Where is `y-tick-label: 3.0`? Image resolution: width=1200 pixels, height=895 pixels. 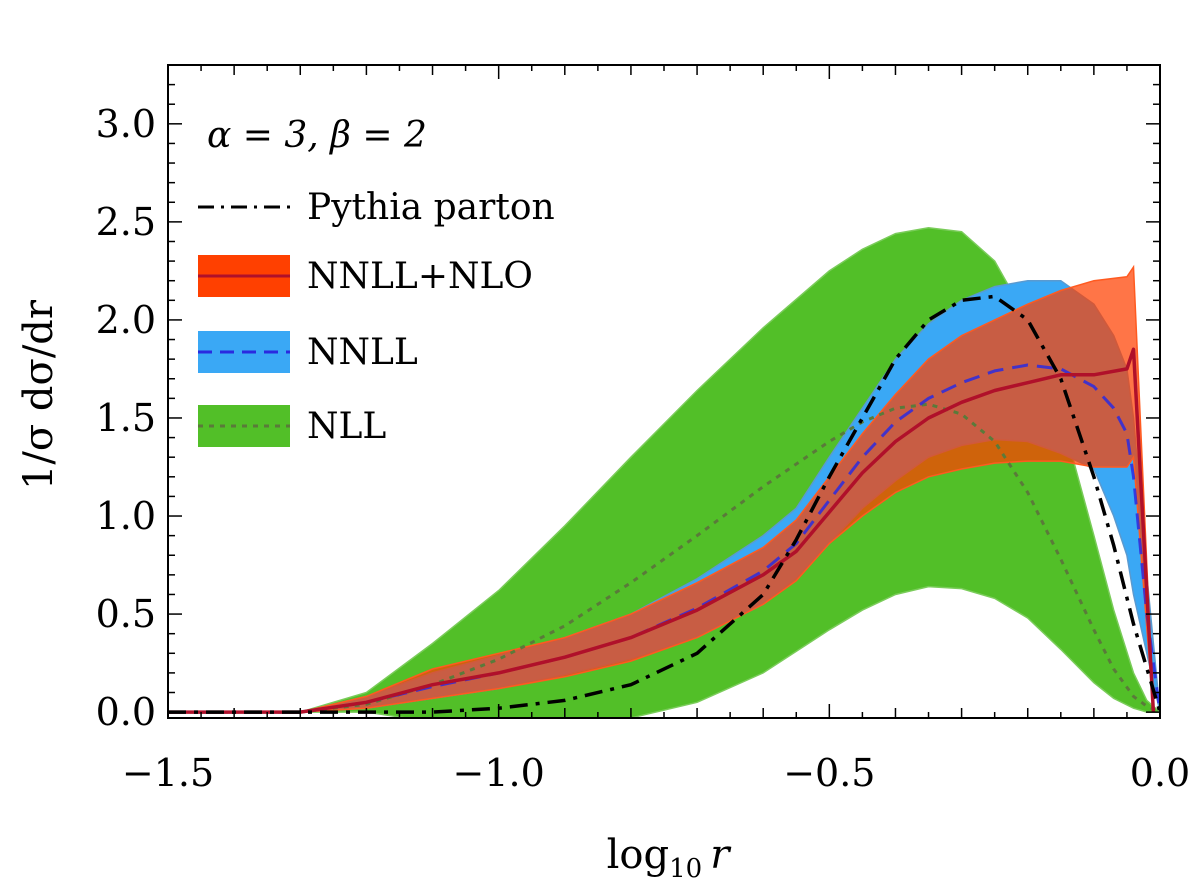 y-tick-label: 3.0 is located at coordinates (126, 124).